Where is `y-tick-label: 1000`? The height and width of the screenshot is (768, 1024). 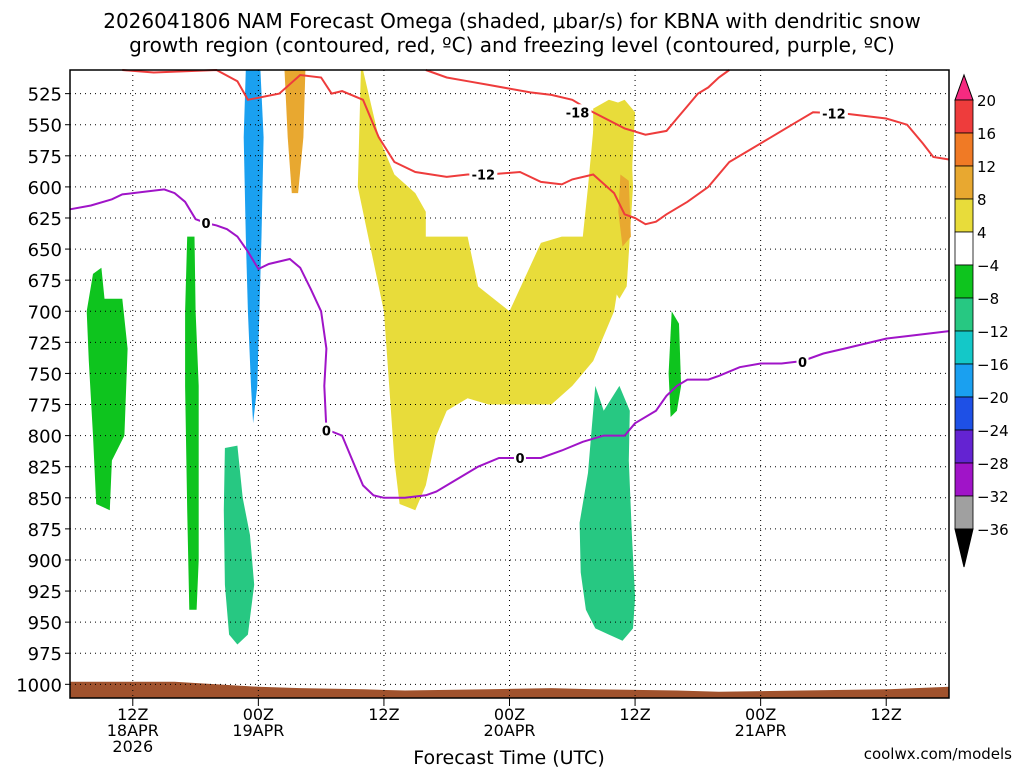
y-tick-label: 1000 is located at coordinates (39, 685).